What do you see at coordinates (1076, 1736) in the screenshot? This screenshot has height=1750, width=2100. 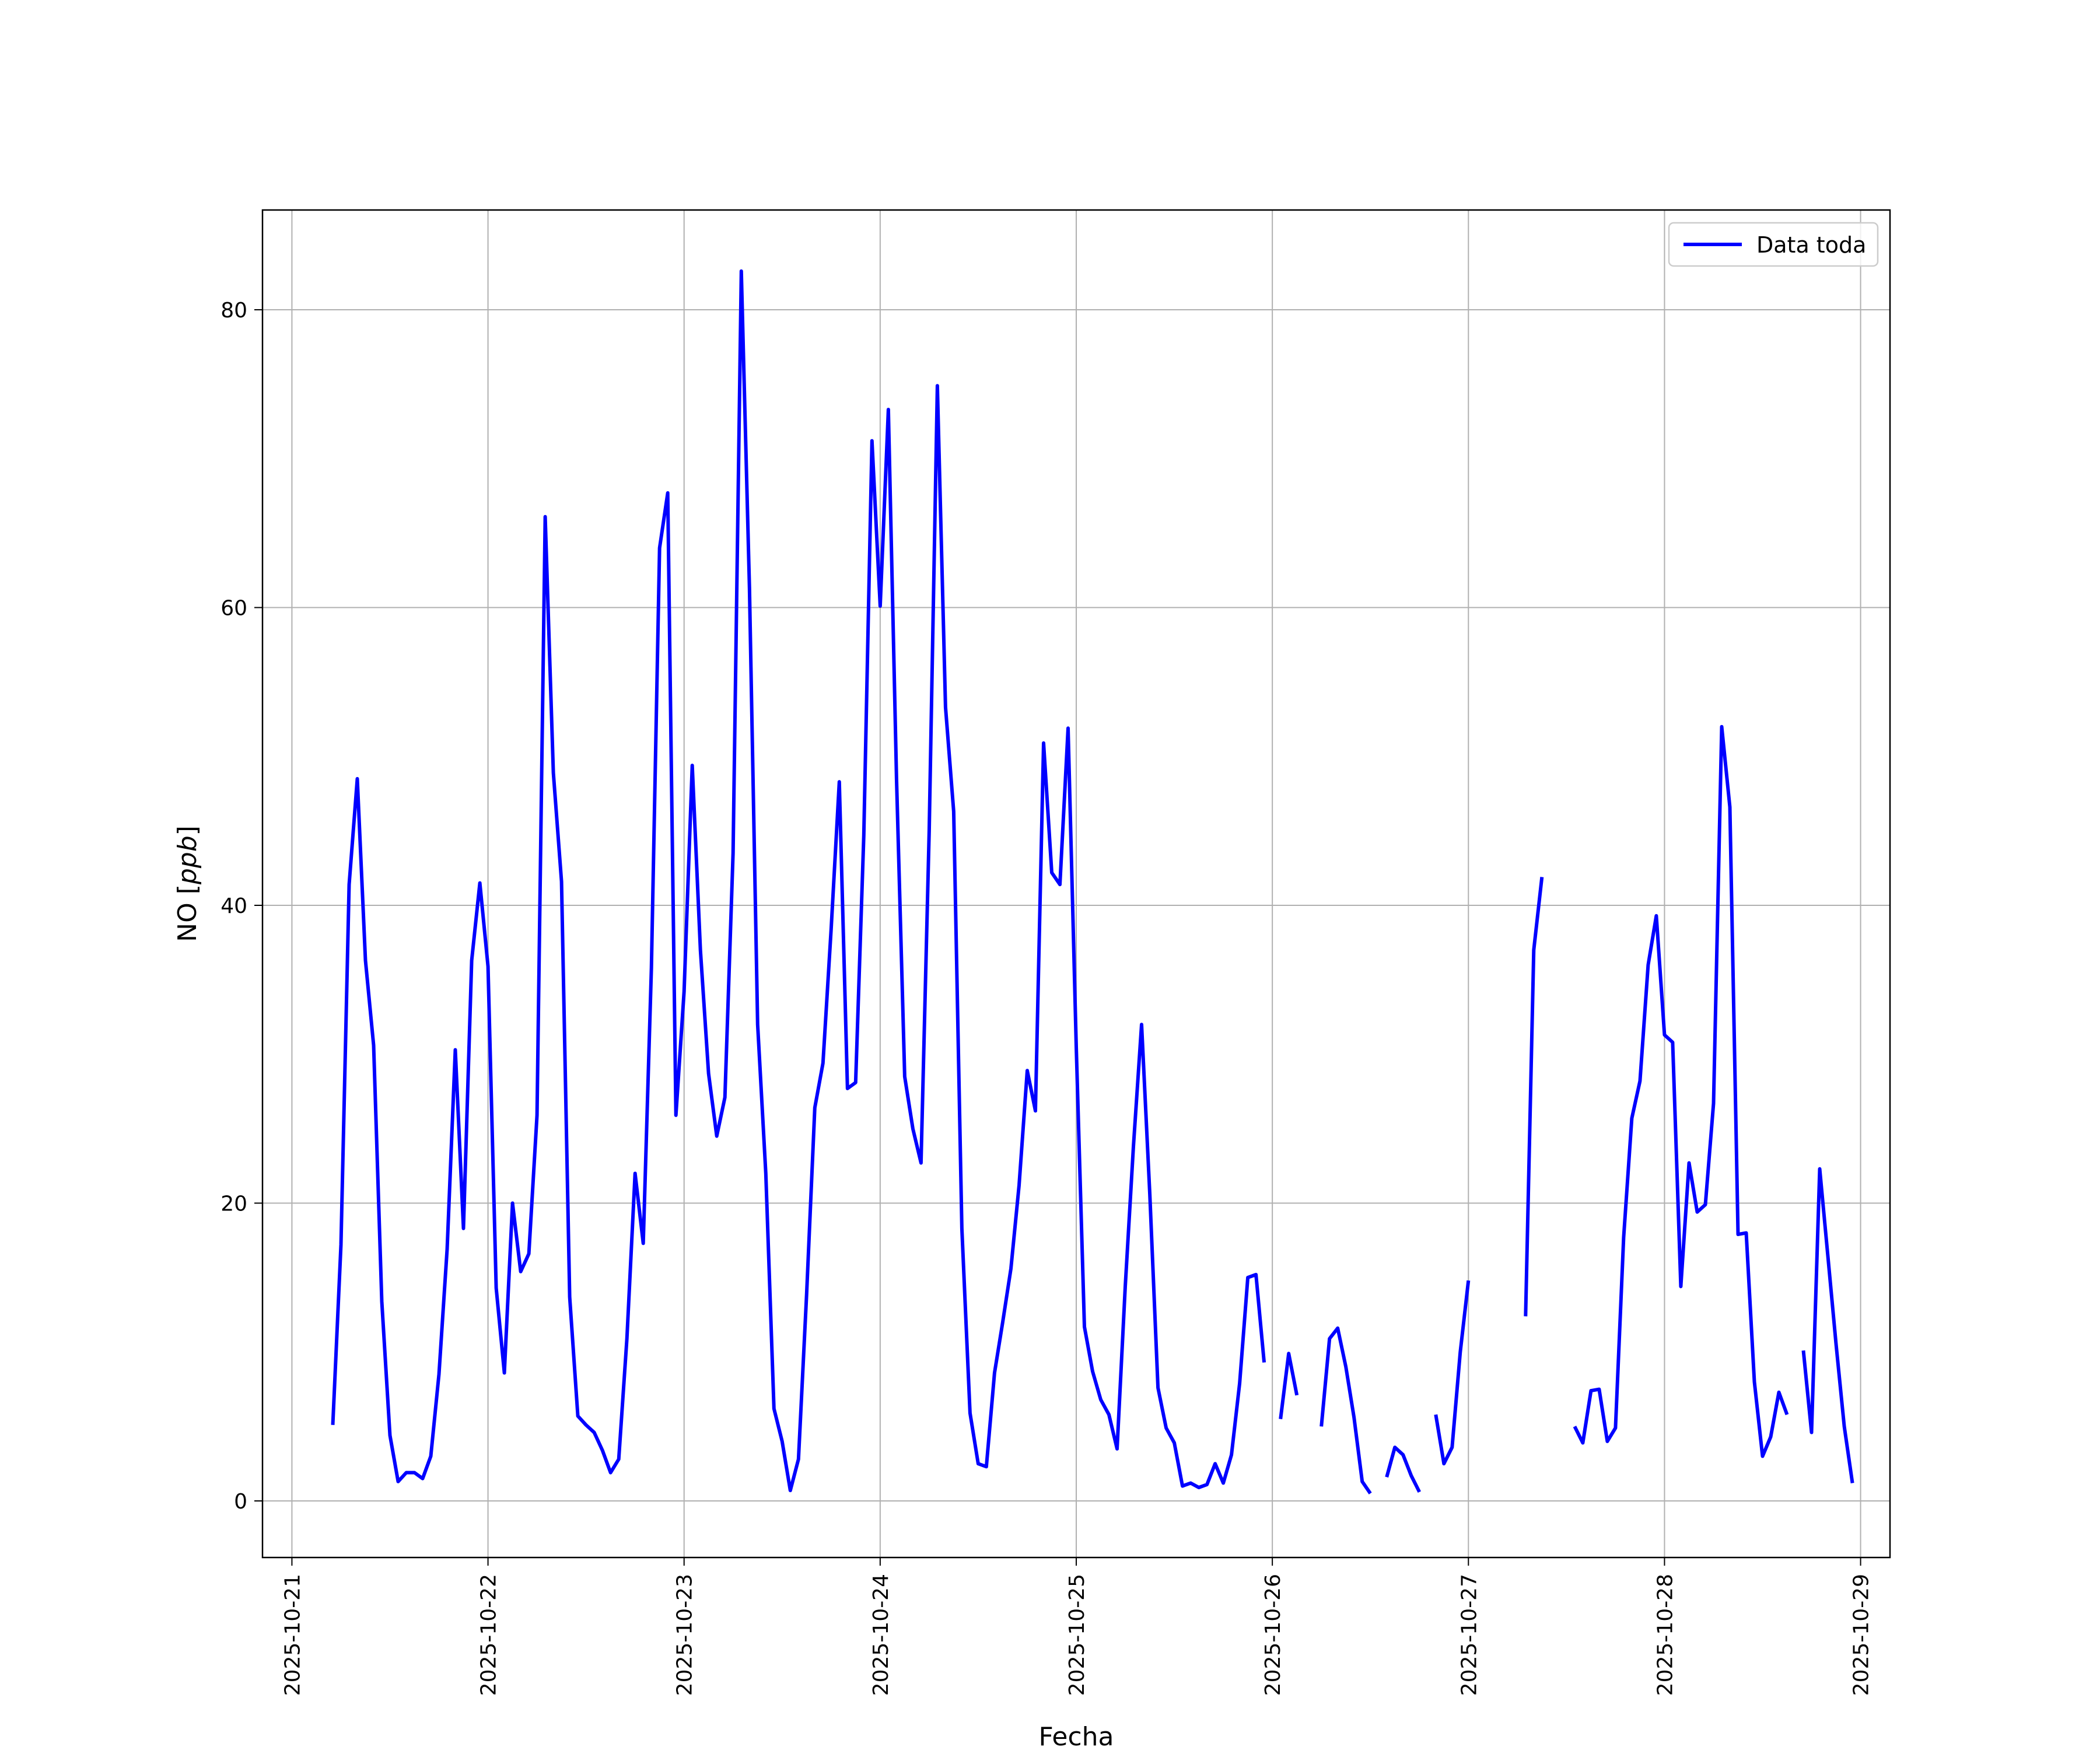 I see `x-axis-label: Fecha` at bounding box center [1076, 1736].